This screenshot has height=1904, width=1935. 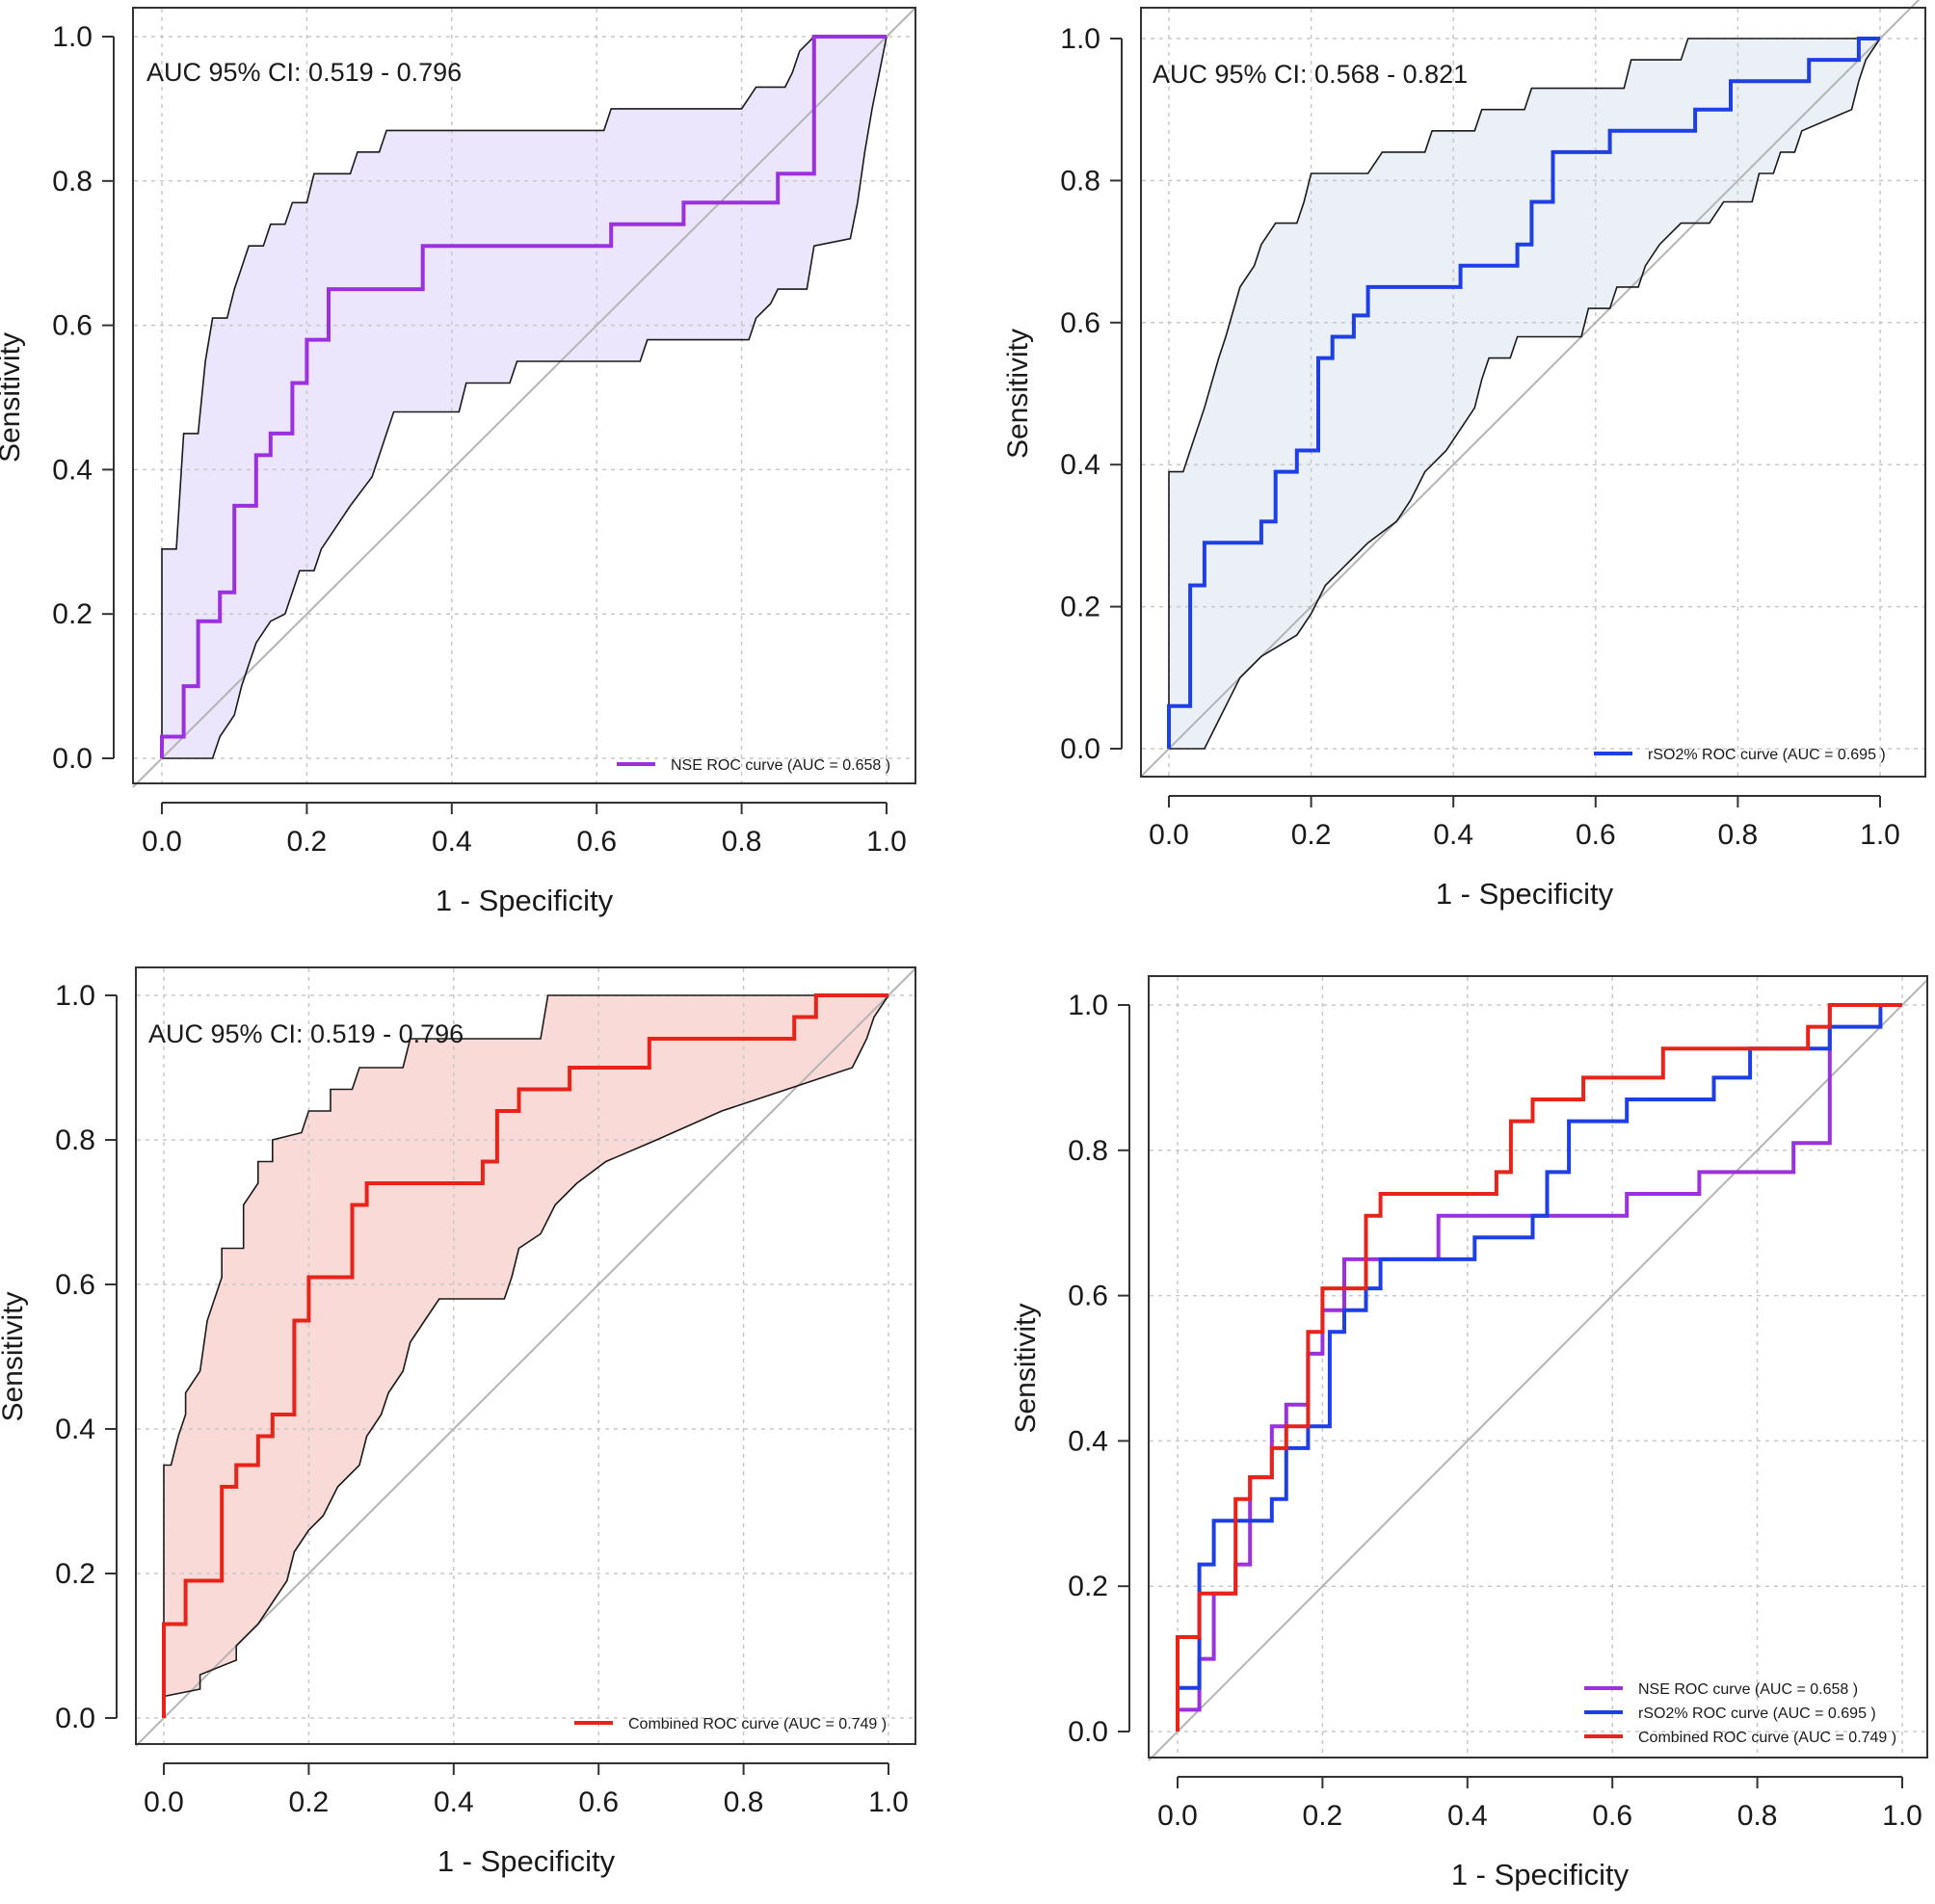 I want to click on chart-4-series-3-line, so click(x=1539, y=1368).